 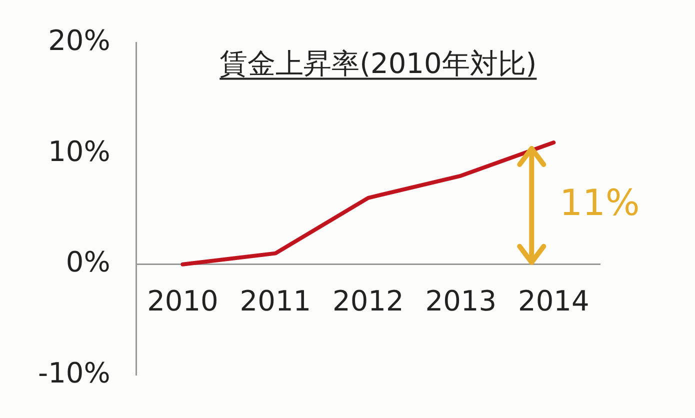 I want to click on x-tick-label: 2013, so click(x=461, y=301).